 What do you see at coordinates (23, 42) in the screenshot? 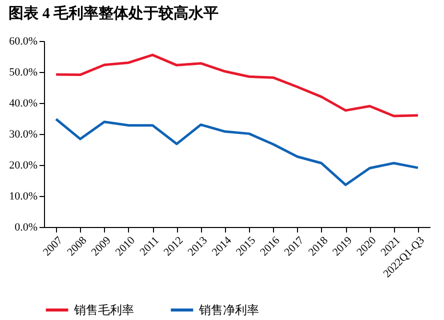
I see `y-tick-label: 60.0%` at bounding box center [23, 42].